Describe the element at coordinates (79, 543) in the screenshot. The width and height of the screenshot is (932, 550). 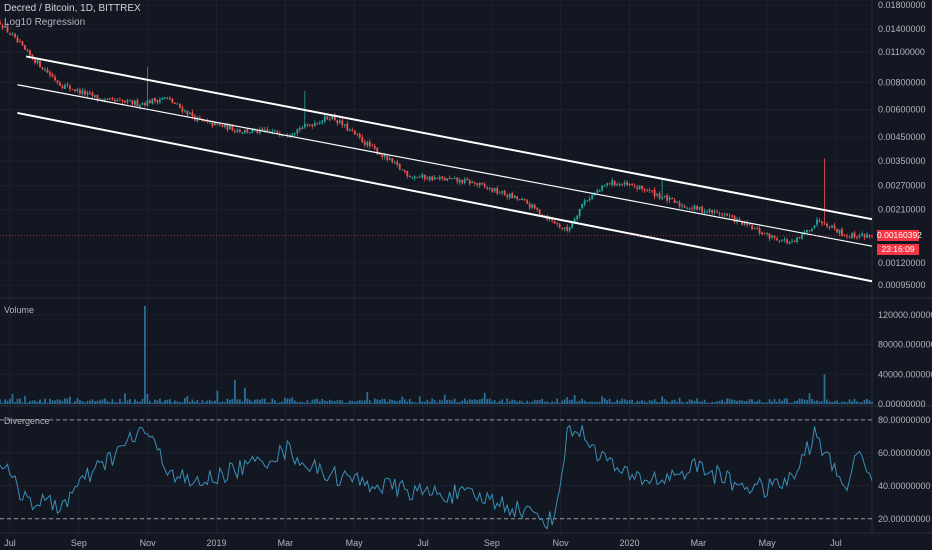
I see `x-tick-label: Sep` at that location.